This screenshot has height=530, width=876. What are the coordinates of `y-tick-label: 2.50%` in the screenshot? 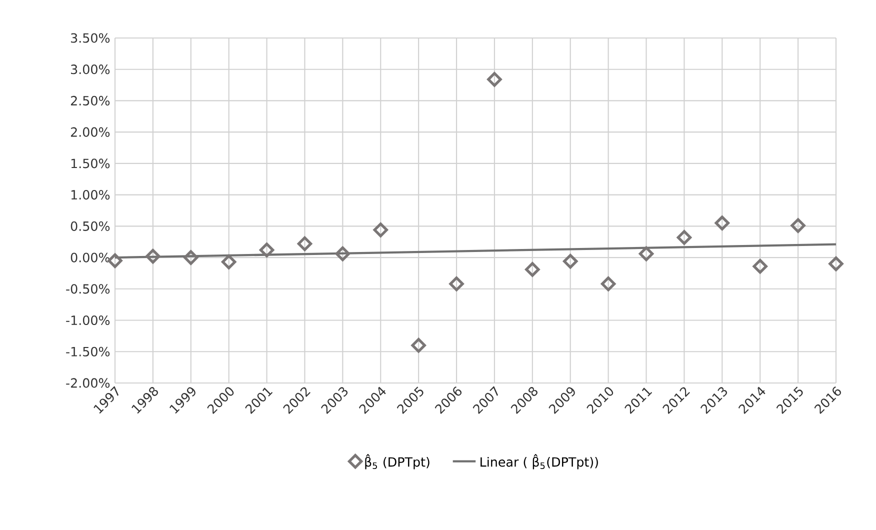 It's located at (90, 101).